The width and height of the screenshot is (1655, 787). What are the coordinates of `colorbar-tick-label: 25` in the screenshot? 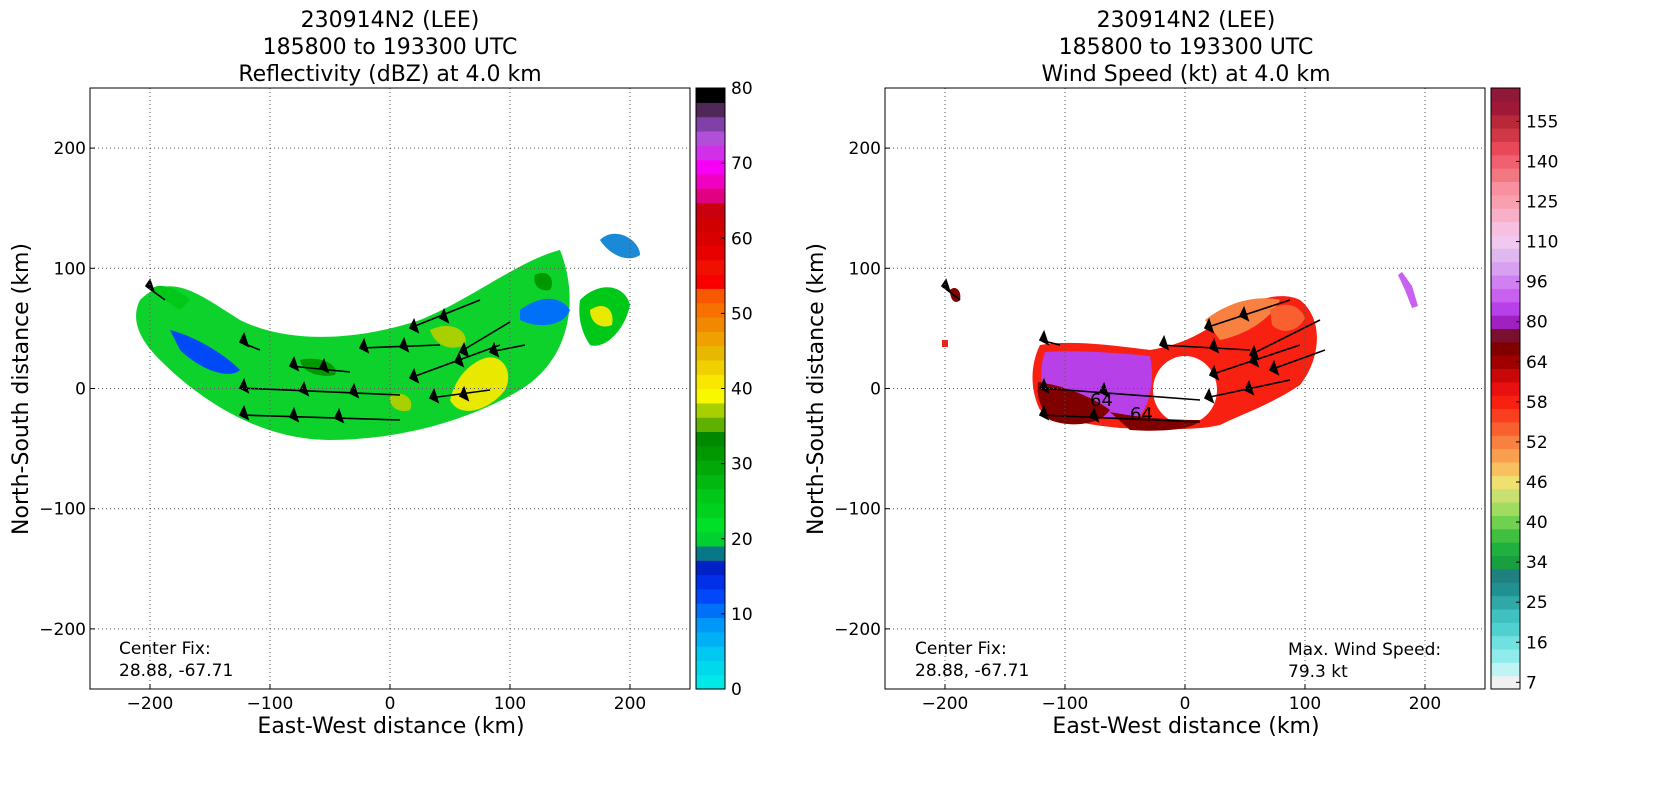 It's located at (1537, 603).